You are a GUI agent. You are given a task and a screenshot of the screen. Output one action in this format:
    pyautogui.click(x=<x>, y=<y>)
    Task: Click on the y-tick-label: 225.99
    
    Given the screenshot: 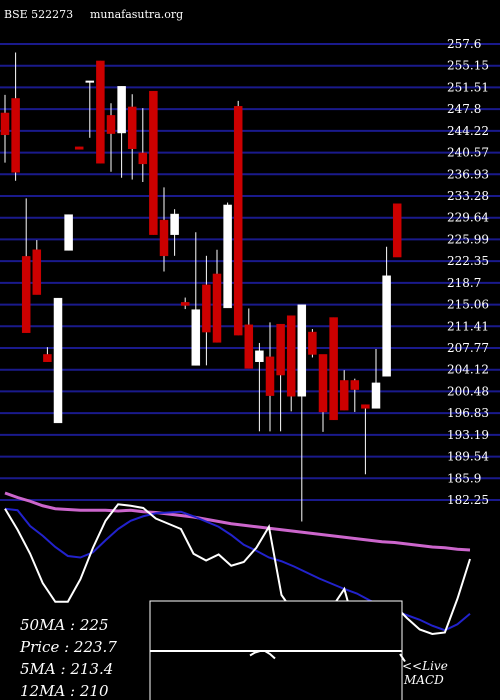 What is the action you would take?
    pyautogui.click(x=468, y=239)
    